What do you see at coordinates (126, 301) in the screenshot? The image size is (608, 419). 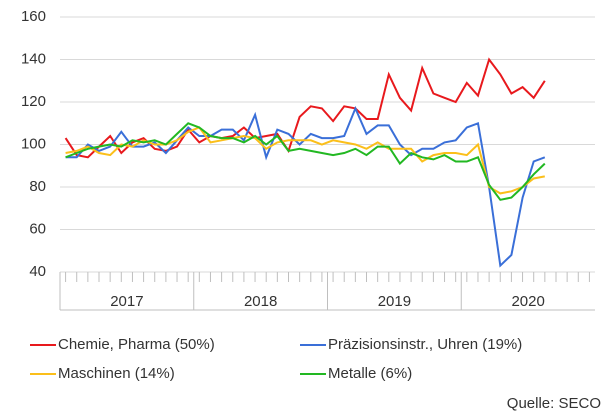 I see `year-label: 2017` at bounding box center [126, 301].